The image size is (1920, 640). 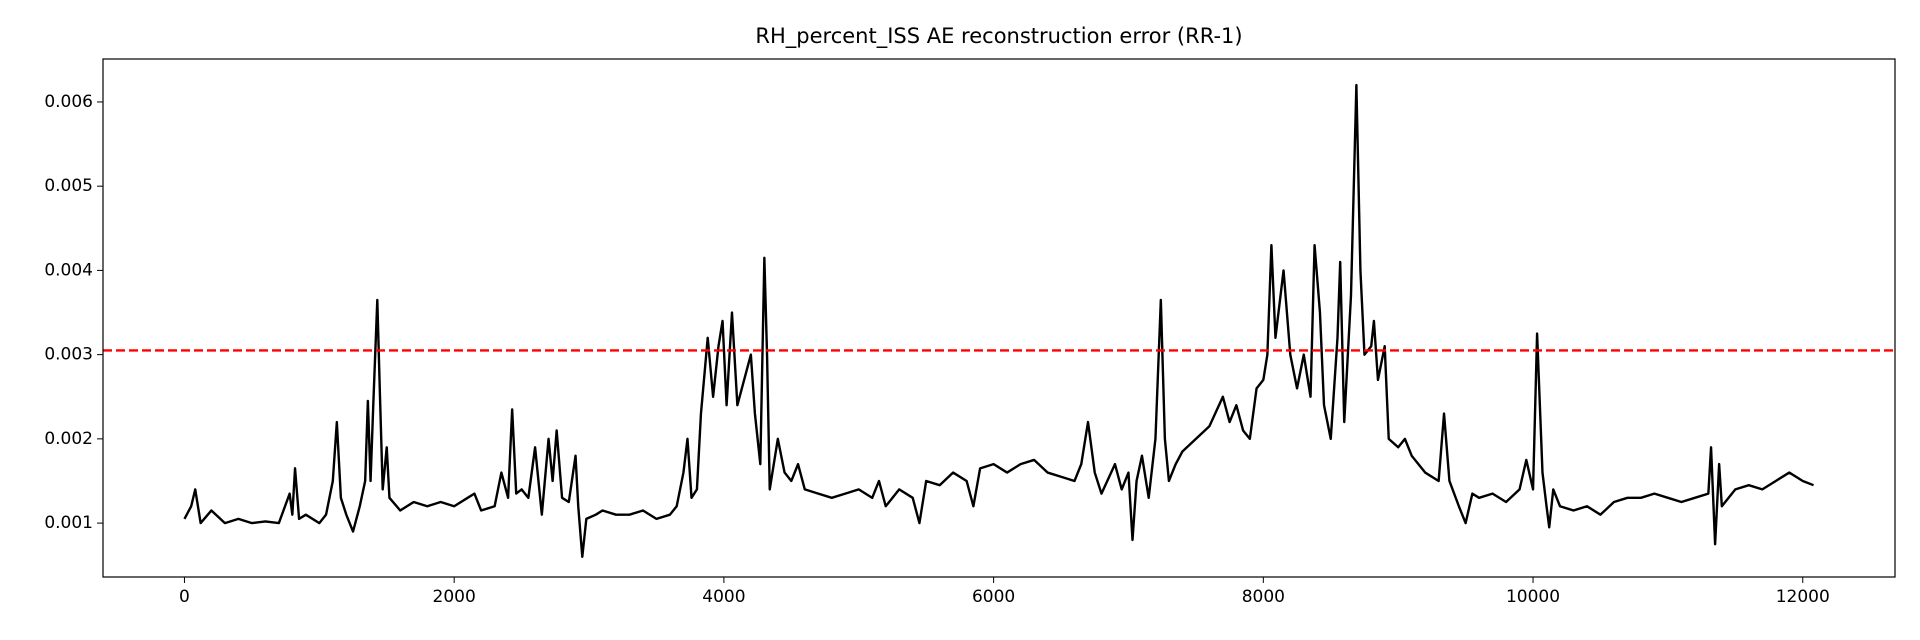 What do you see at coordinates (68, 523) in the screenshot?
I see `y-tick-label: 0.001` at bounding box center [68, 523].